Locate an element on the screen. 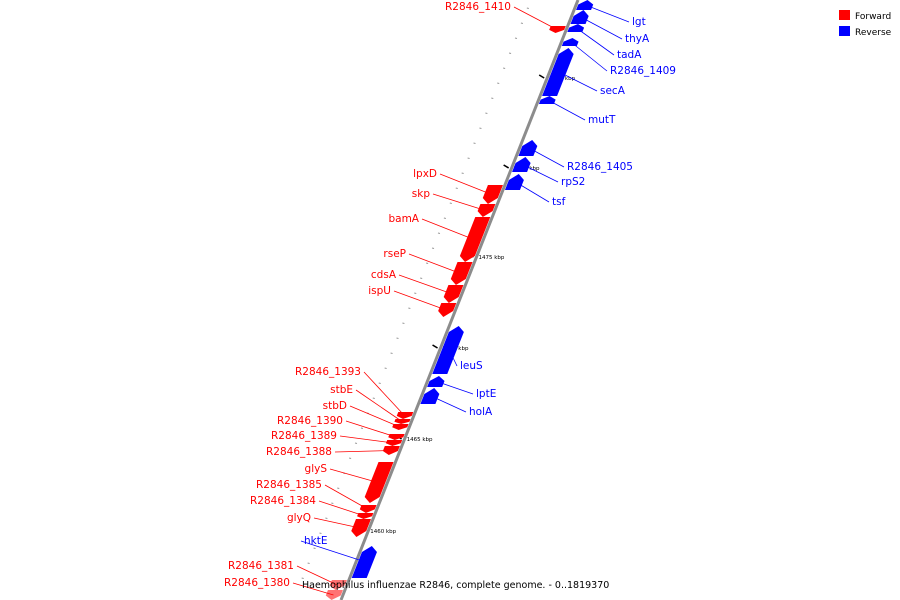  gene-label-ispU: ispU is located at coordinates (379, 291).